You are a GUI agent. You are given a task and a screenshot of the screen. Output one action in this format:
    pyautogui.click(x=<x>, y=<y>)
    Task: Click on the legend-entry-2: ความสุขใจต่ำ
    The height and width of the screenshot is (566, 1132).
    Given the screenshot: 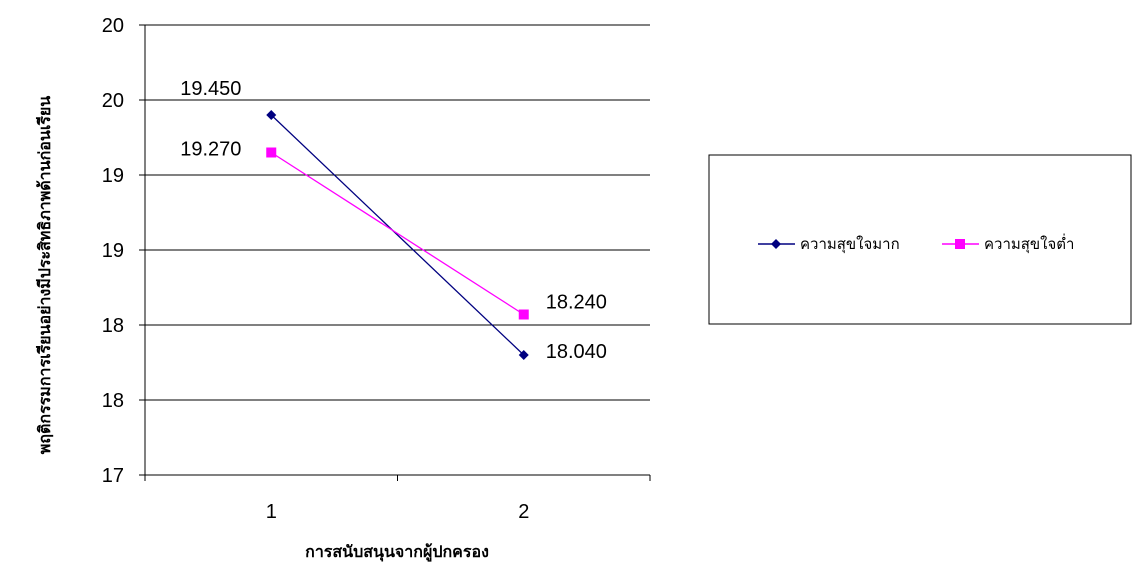 What is the action you would take?
    pyautogui.click(x=1008, y=243)
    